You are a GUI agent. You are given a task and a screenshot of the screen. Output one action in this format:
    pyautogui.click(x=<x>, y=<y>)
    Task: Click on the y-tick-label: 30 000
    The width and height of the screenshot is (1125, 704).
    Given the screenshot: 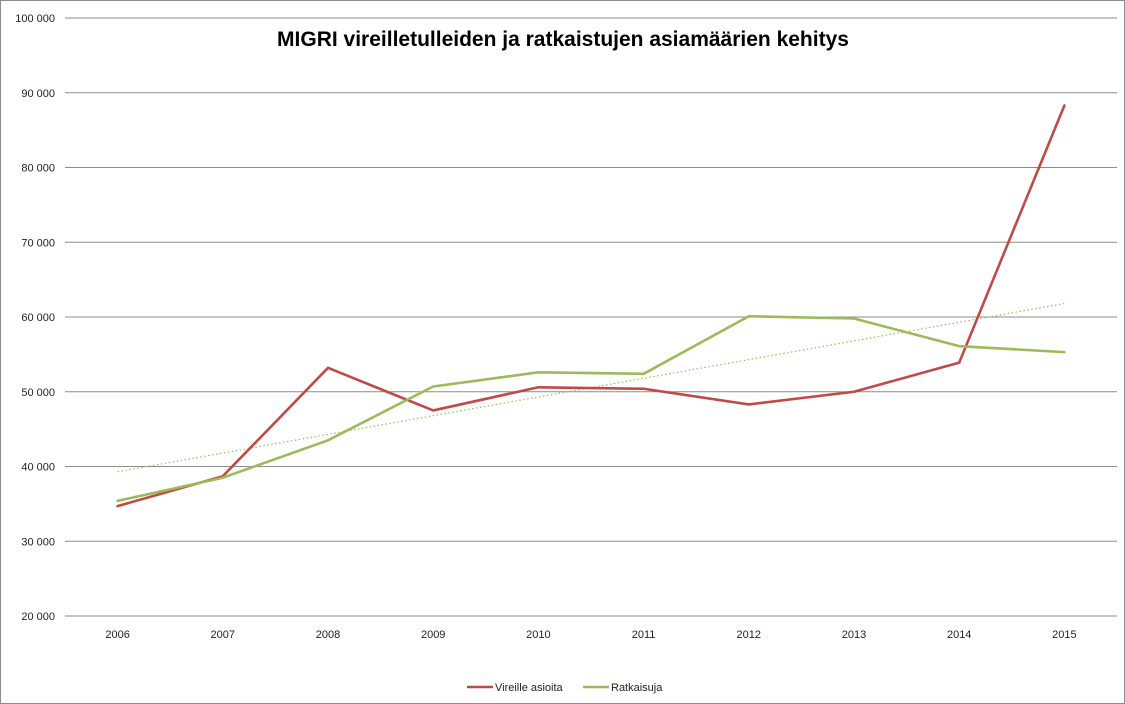 What is the action you would take?
    pyautogui.click(x=38, y=542)
    